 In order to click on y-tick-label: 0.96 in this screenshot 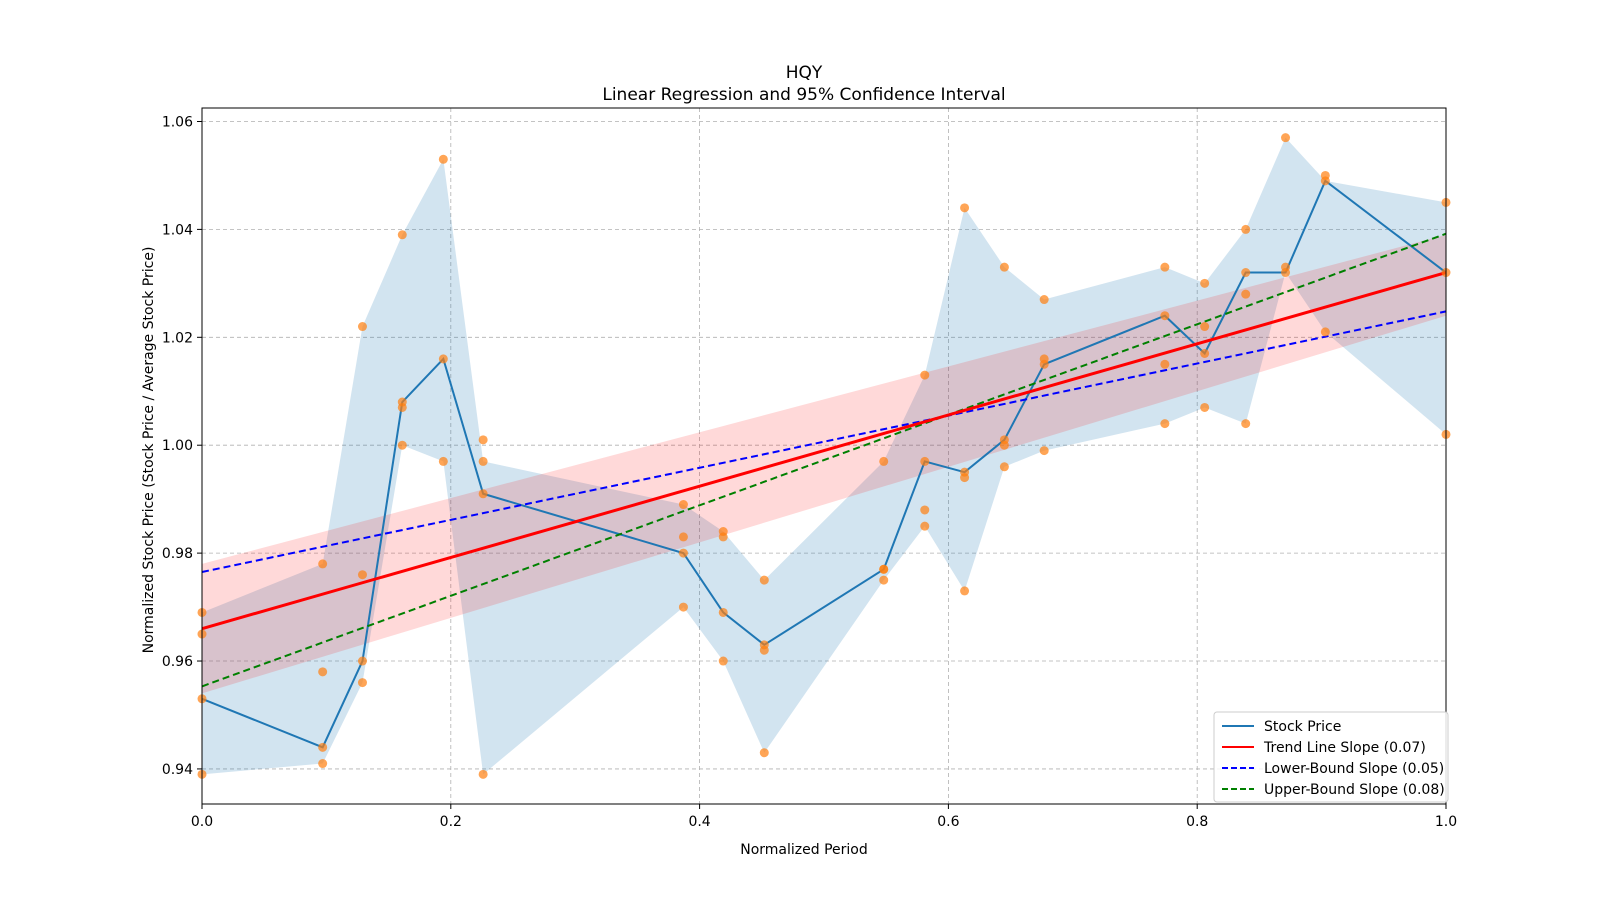, I will do `click(177, 662)`.